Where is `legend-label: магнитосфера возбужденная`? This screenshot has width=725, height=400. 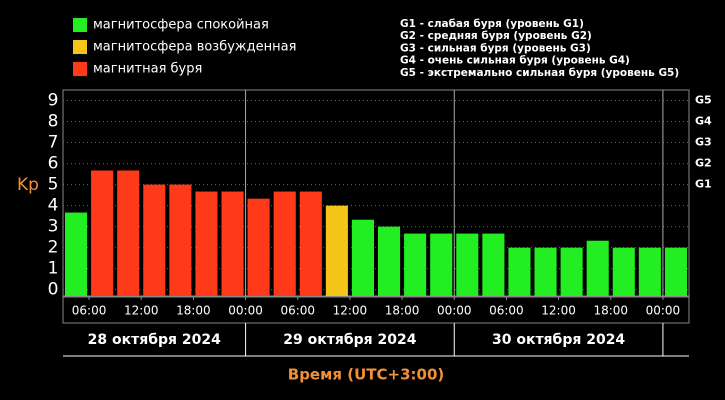
legend-label: магнитосфера возбужденная is located at coordinates (194, 47).